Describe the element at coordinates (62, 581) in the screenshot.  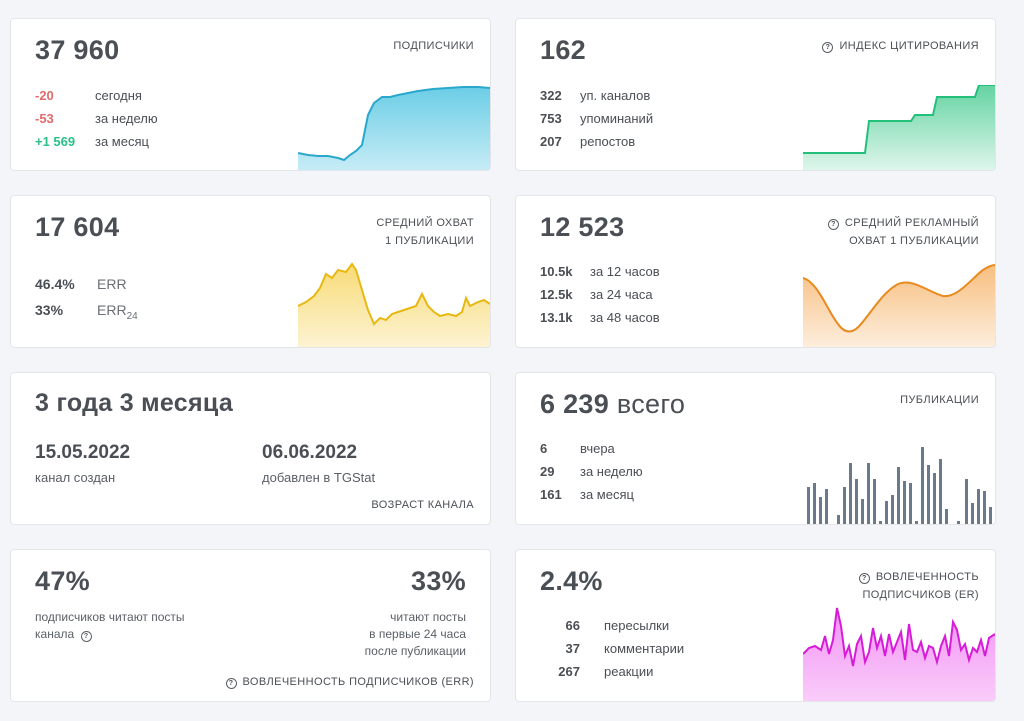
I see `err-readers-value: 47%` at that location.